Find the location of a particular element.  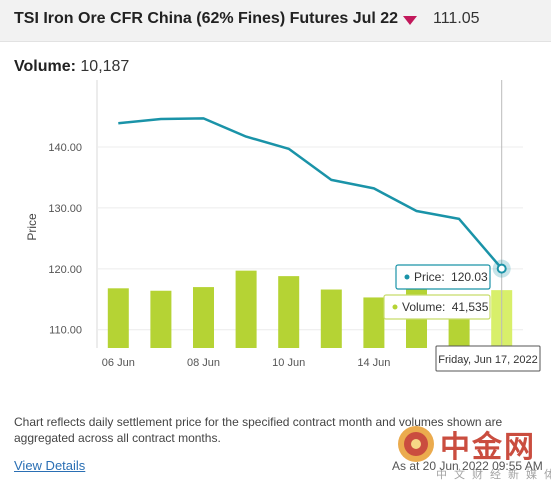

price-tooltip: Price: 120.03 is located at coordinates (443, 277).